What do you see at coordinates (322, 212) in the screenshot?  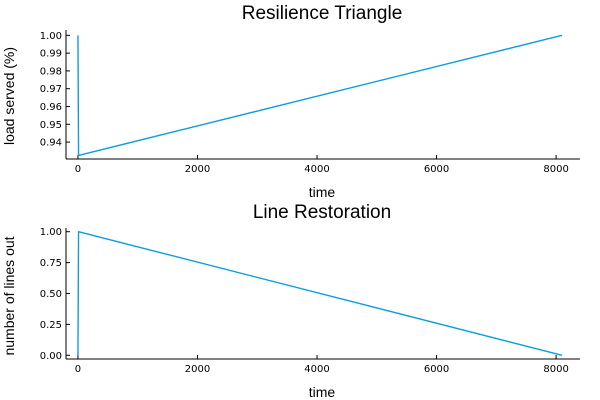 I see `chart-title: Line Restoration` at bounding box center [322, 212].